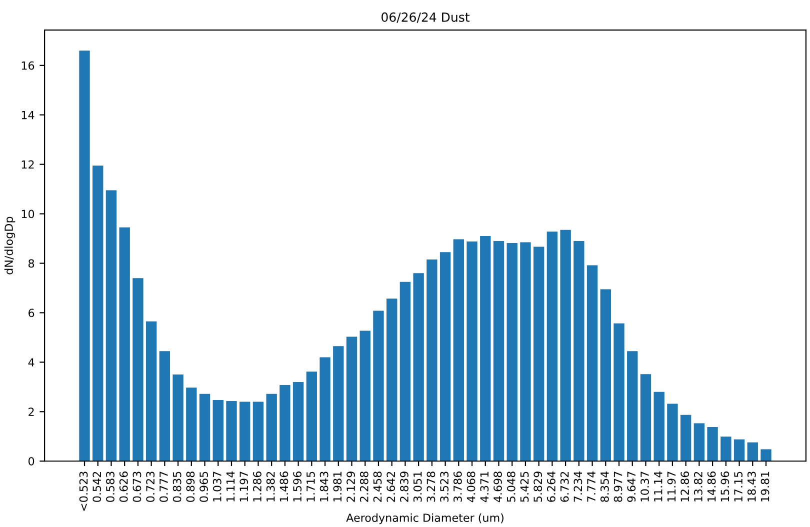  I want to click on x-tick-label: 5.425, so click(524, 487).